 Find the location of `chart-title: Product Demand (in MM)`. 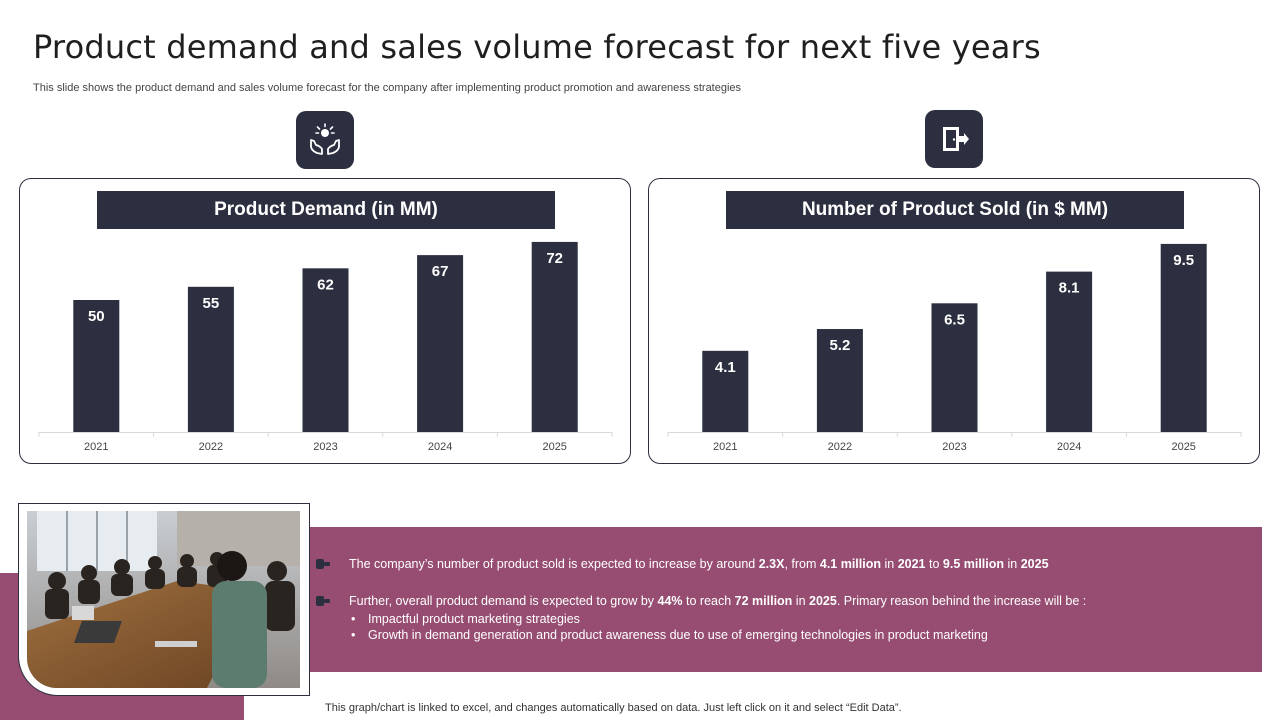

chart-title: Product Demand (in MM) is located at coordinates (326, 210).